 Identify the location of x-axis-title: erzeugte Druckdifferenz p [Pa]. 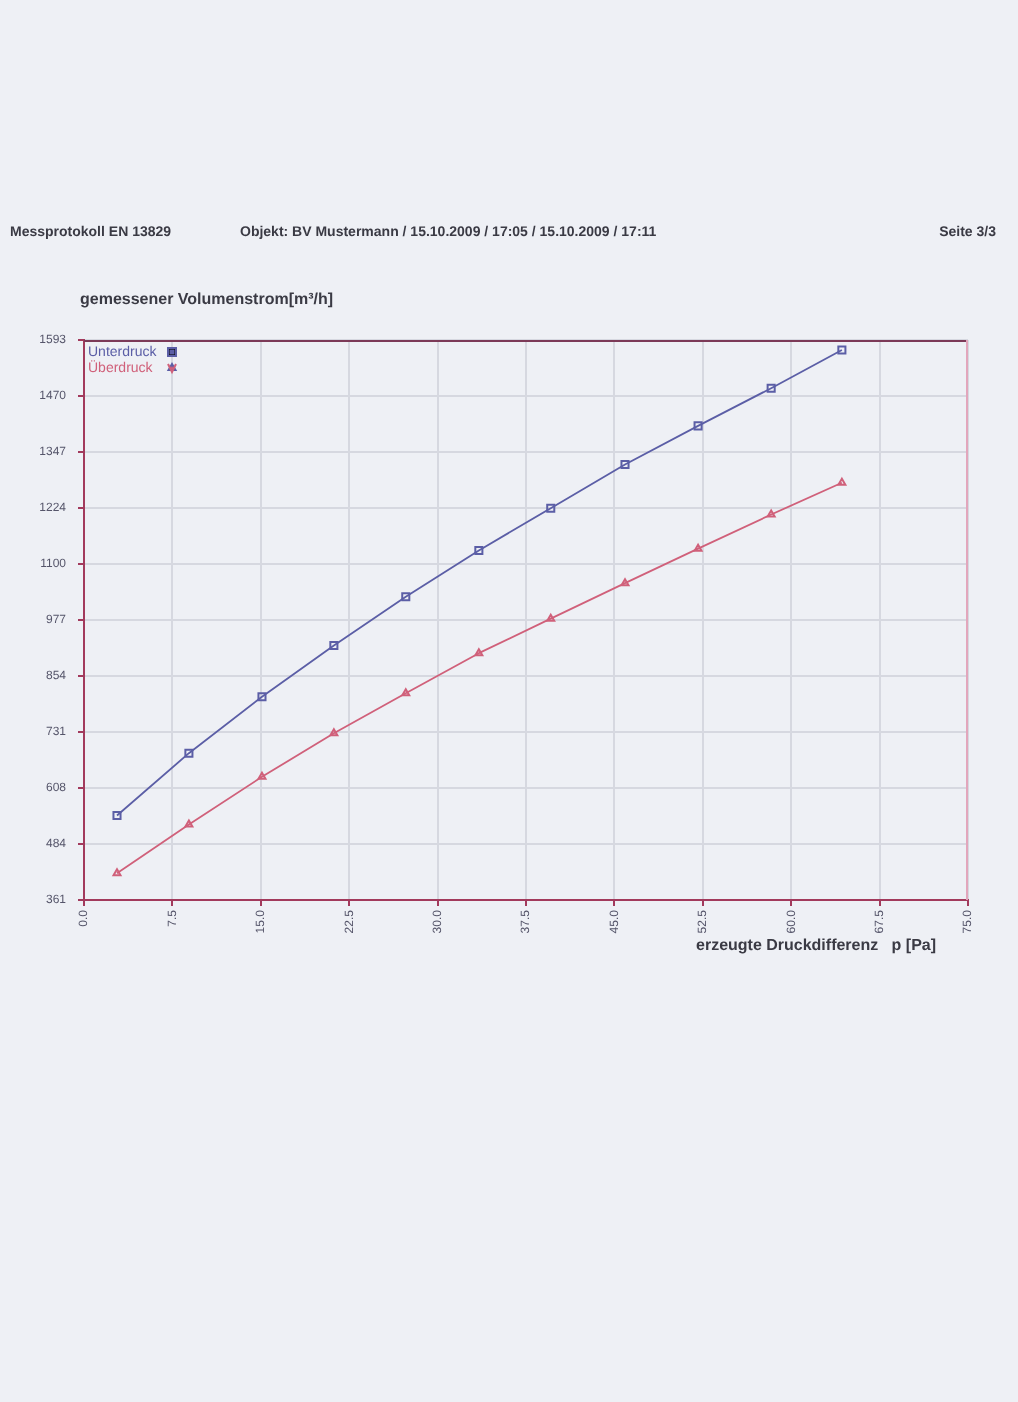
(816, 945).